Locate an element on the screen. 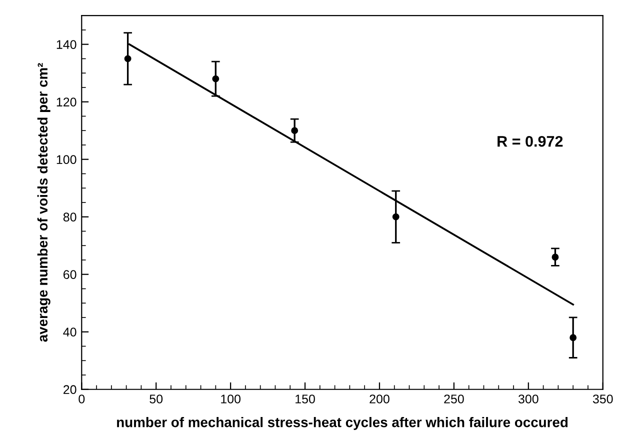  y-tick-label: 100 is located at coordinates (66, 159).